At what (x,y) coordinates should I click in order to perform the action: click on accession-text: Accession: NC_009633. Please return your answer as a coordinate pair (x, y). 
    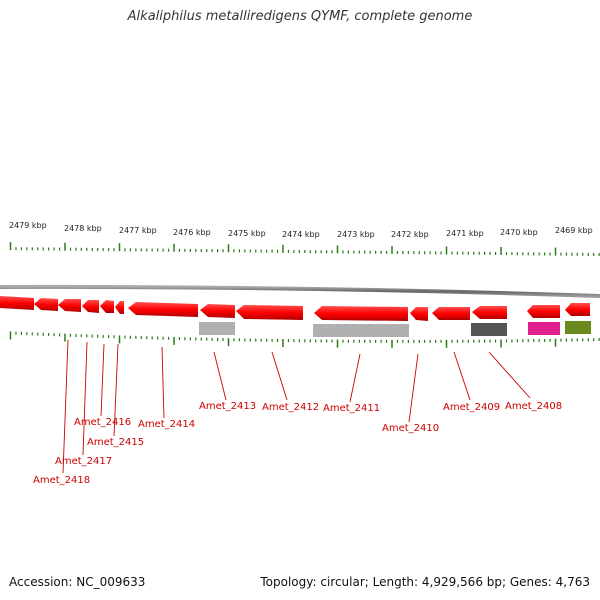
    Looking at the image, I should click on (77, 582).